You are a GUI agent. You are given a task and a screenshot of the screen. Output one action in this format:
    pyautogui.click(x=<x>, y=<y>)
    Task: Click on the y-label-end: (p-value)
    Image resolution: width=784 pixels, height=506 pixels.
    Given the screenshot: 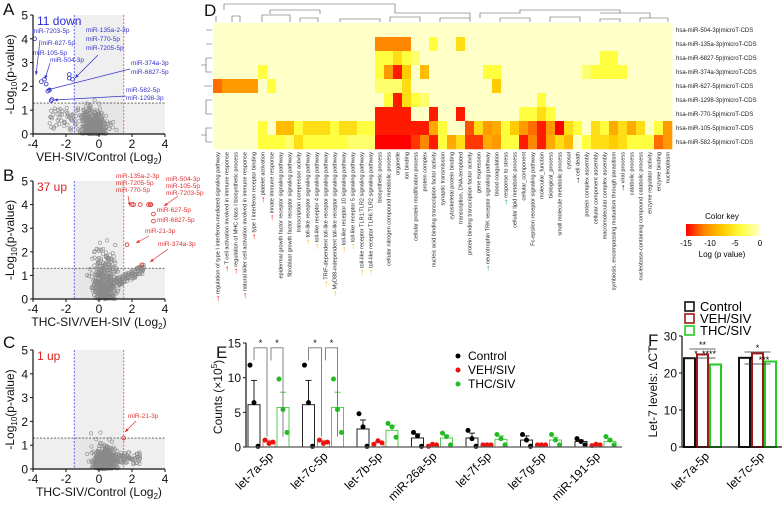 What is the action you would take?
    pyautogui.click(x=10, y=57)
    